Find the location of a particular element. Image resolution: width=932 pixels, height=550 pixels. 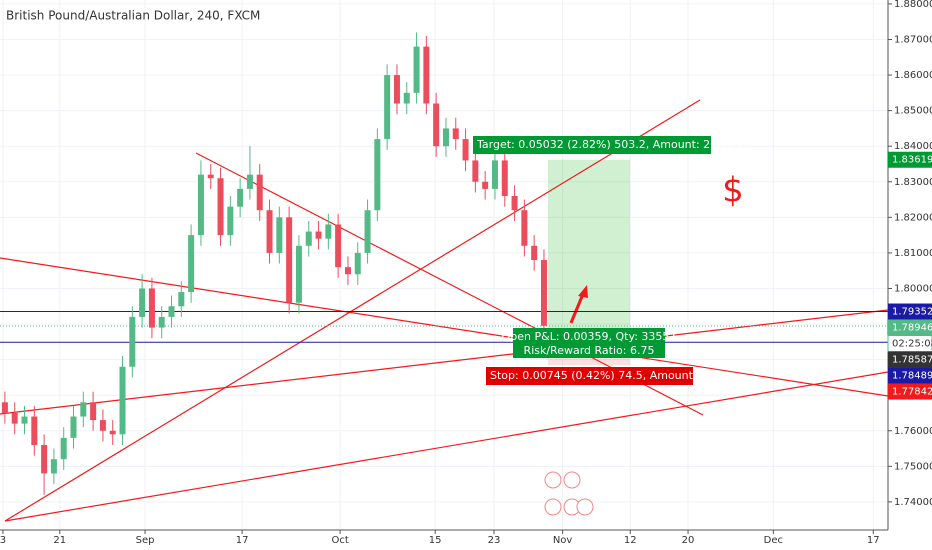

y-tick-label: 1.87000 is located at coordinates (913, 39).